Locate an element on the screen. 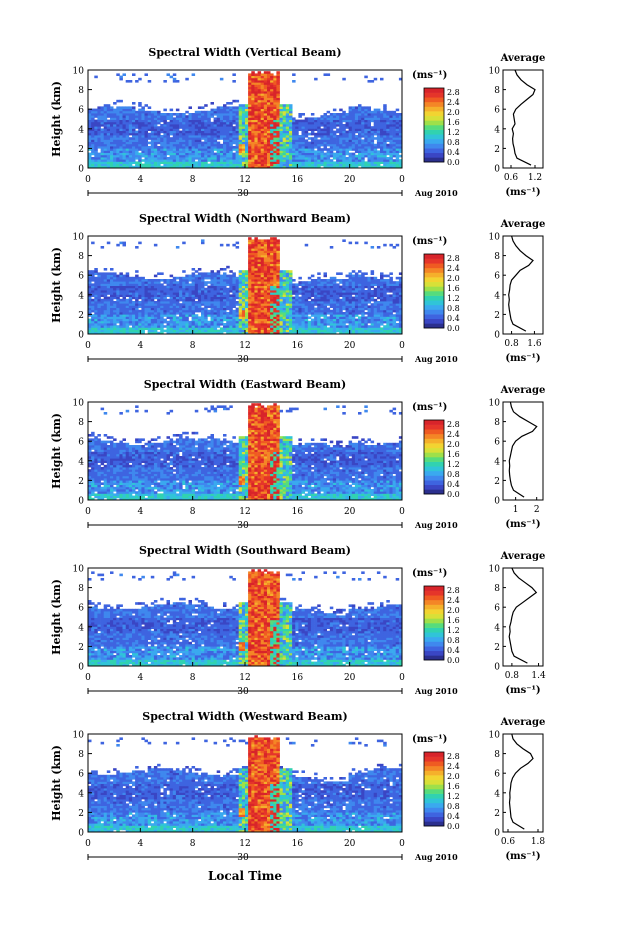  x-tick-label: 0 is located at coordinates (88, 180).